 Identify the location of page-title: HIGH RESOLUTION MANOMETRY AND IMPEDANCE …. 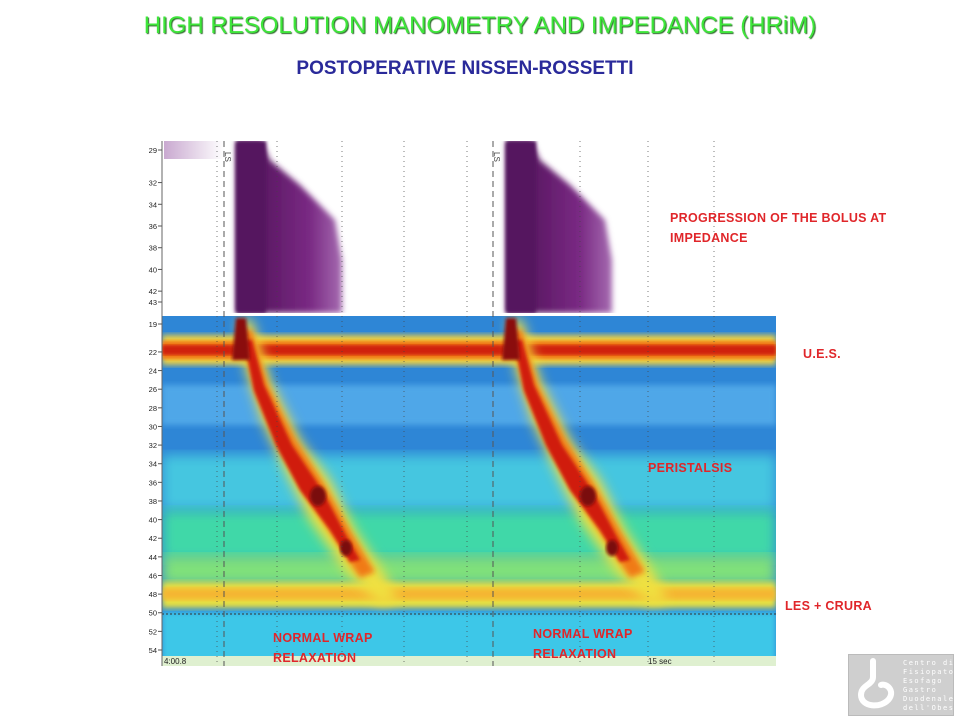
(480, 25).